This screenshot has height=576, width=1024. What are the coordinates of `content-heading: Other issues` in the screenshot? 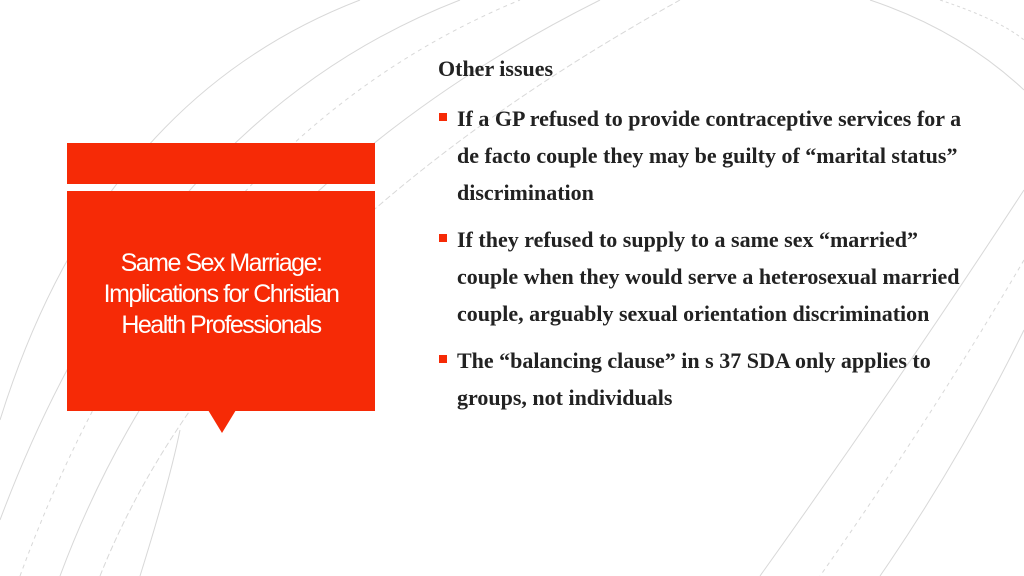 It's located at (496, 68).